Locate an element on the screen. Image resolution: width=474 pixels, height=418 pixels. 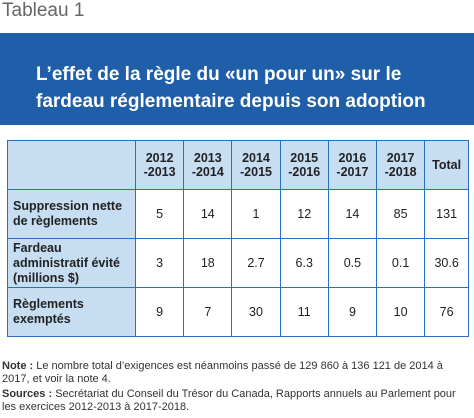
table-number: Tableau 1 is located at coordinates (43, 10).